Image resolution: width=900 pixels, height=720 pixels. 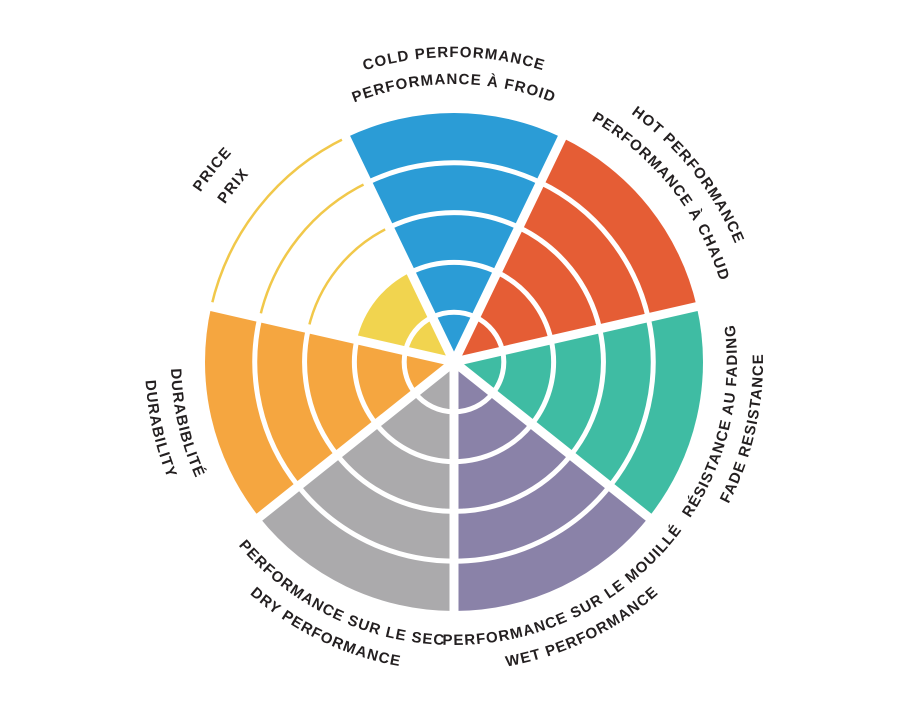 I want to click on sector-dry-wedge, so click(x=356, y=486).